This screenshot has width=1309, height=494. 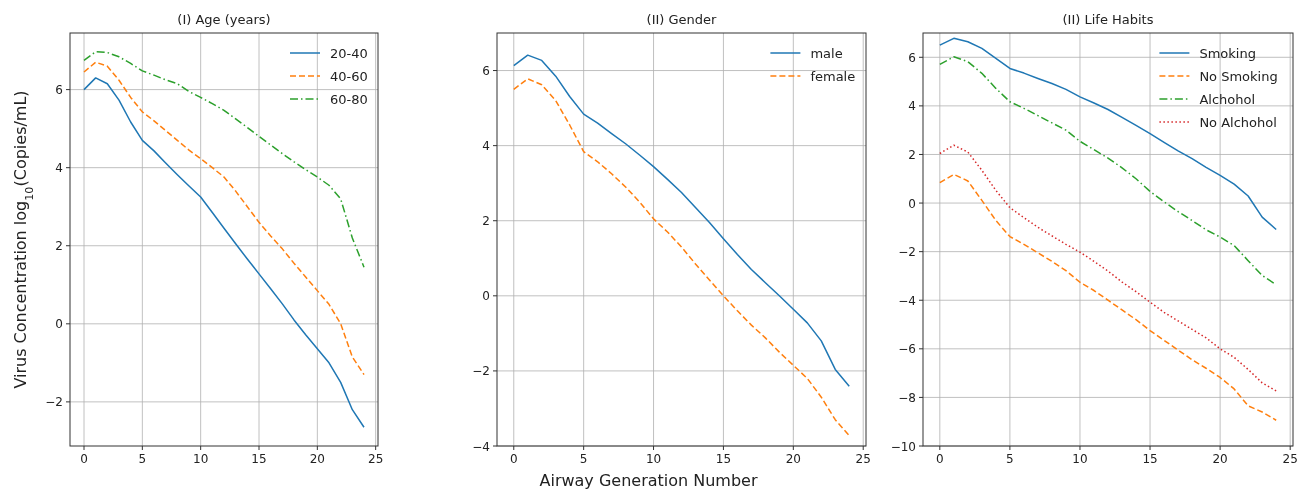 I want to click on legend-label: 60-80, so click(x=349, y=99).